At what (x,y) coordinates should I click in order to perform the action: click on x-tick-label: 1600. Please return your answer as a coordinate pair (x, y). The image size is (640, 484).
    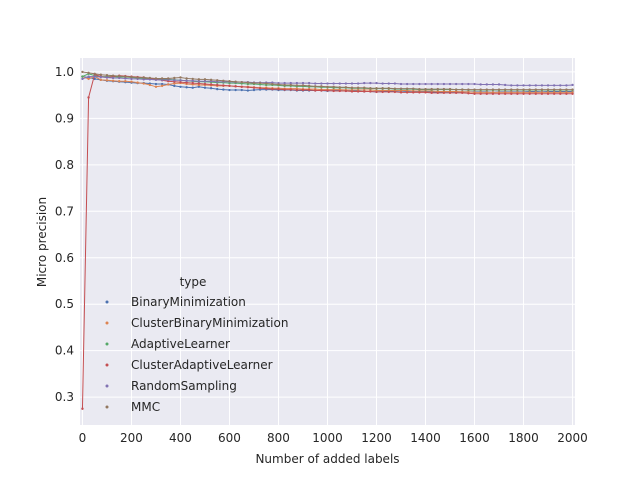
    Looking at the image, I should click on (474, 438).